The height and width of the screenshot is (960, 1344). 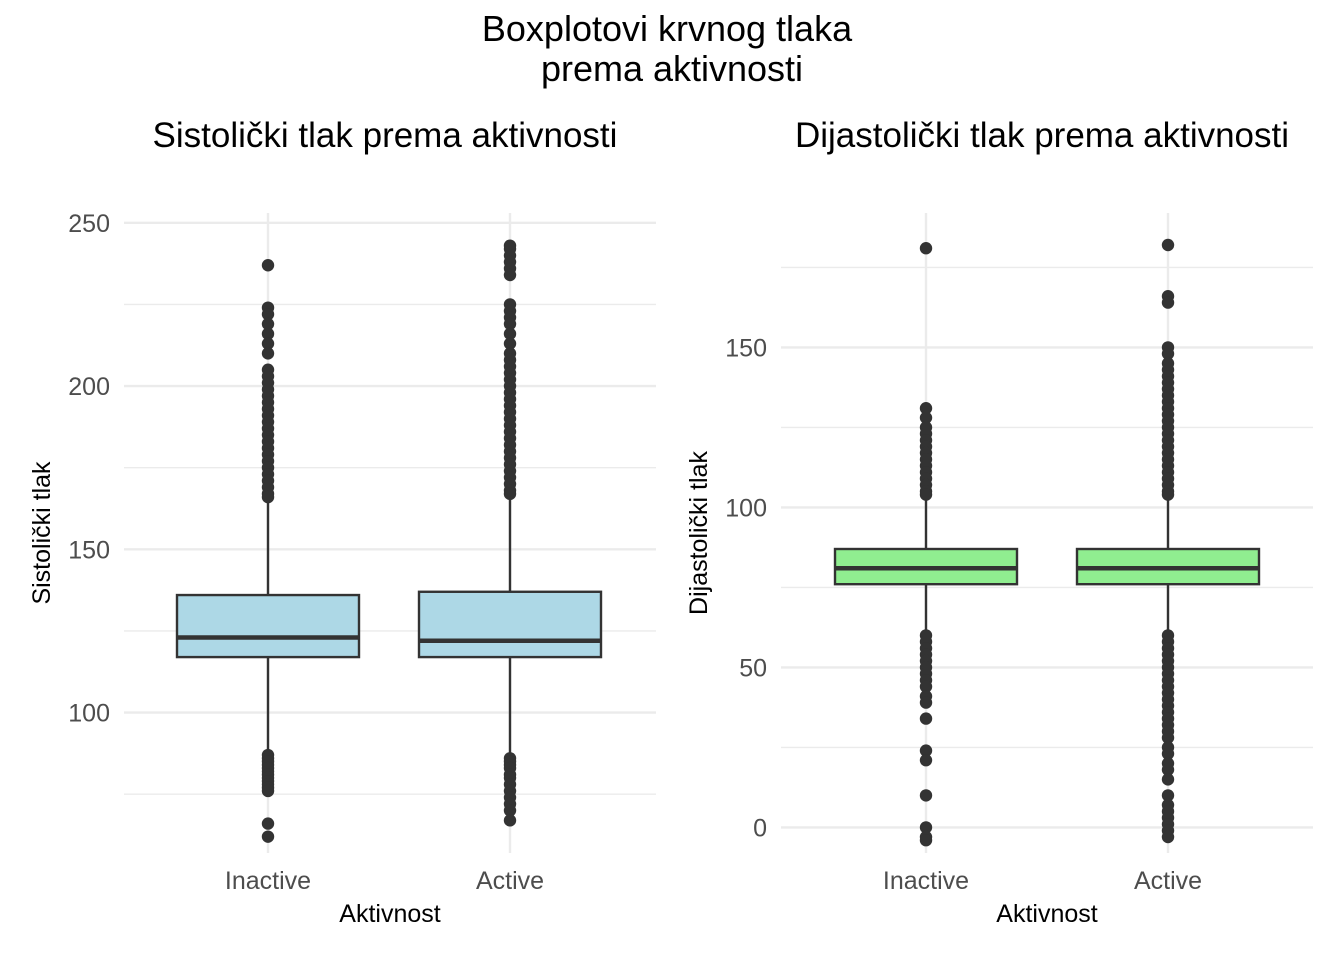 What do you see at coordinates (510, 533) in the screenshot?
I see `box-systolic-active` at bounding box center [510, 533].